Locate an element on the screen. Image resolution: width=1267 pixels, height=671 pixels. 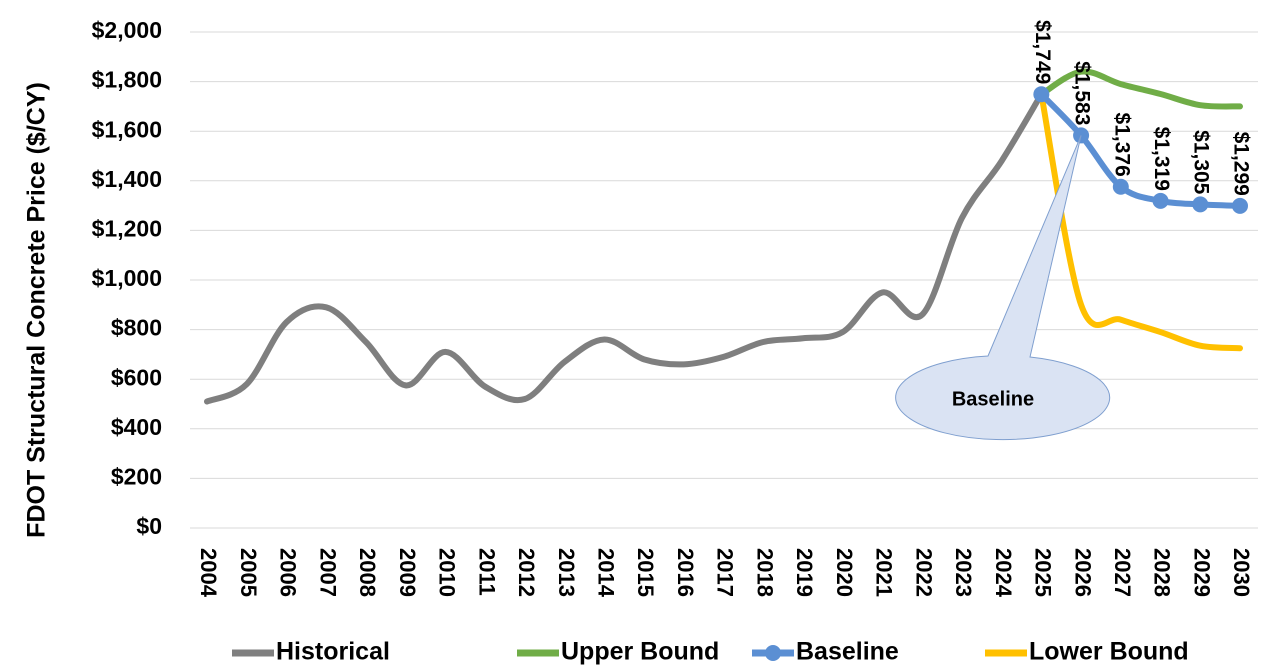
x-tick-label: 2021 is located at coordinates (884, 572).